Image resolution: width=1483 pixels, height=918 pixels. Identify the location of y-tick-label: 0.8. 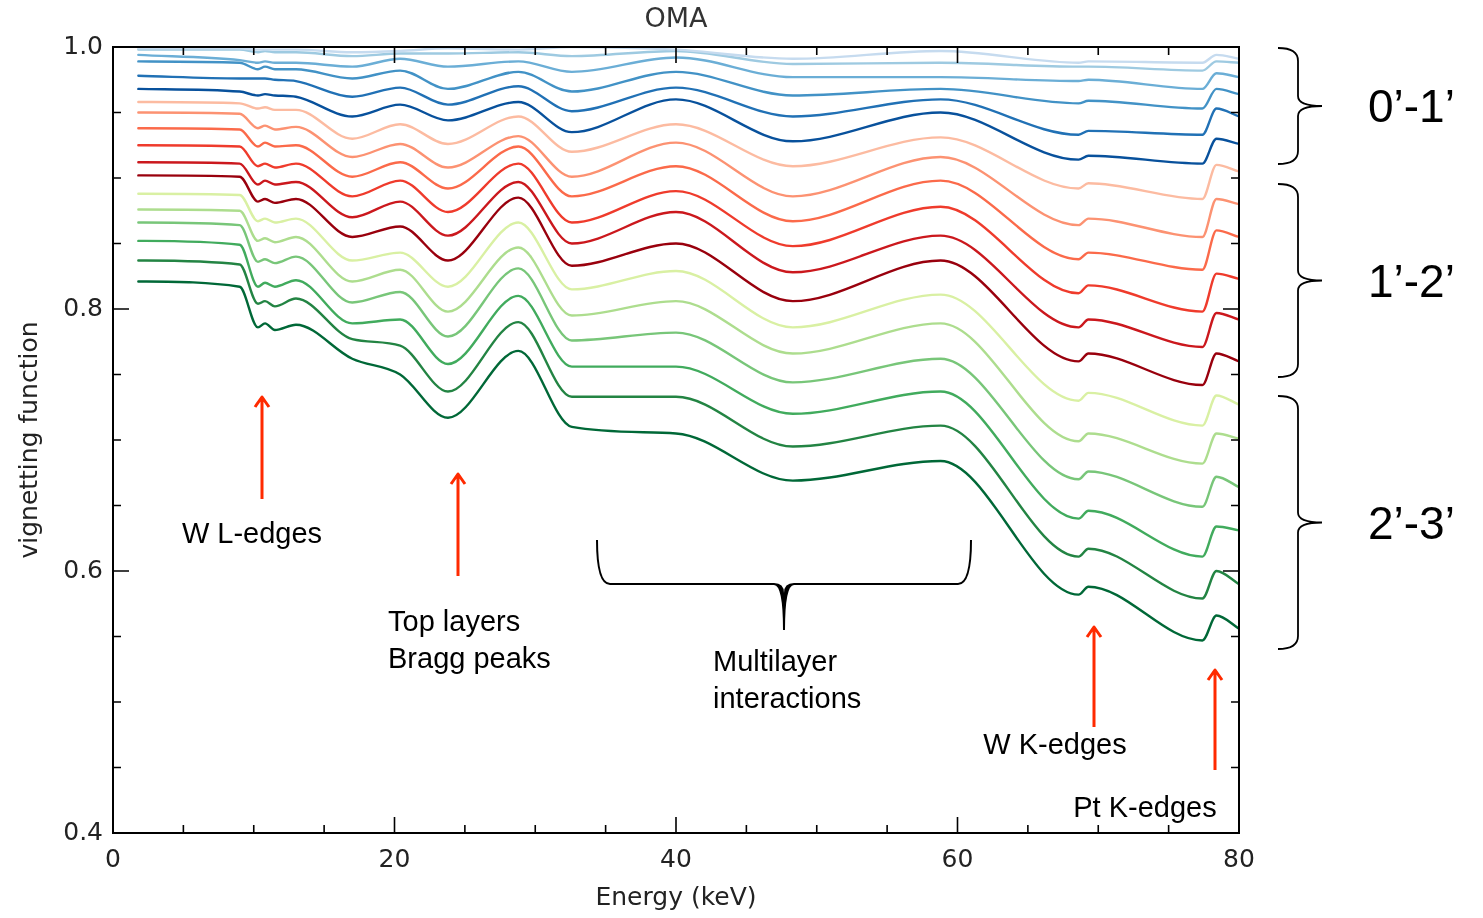
(83, 307).